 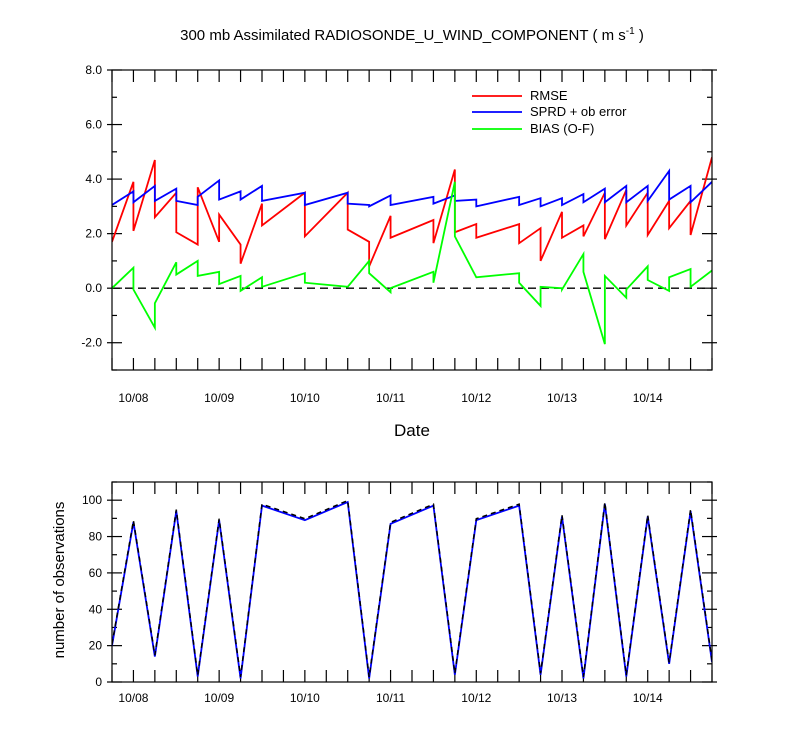 I want to click on bottom-x-tick-label: 10/13, so click(x=562, y=698).